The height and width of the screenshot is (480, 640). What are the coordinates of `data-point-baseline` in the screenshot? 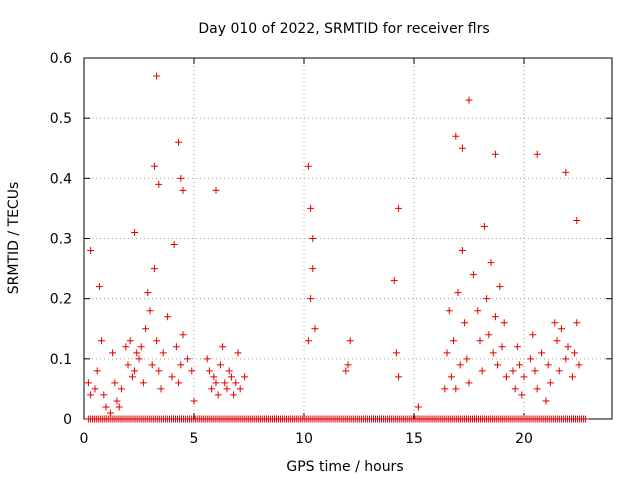 It's located at (585, 419).